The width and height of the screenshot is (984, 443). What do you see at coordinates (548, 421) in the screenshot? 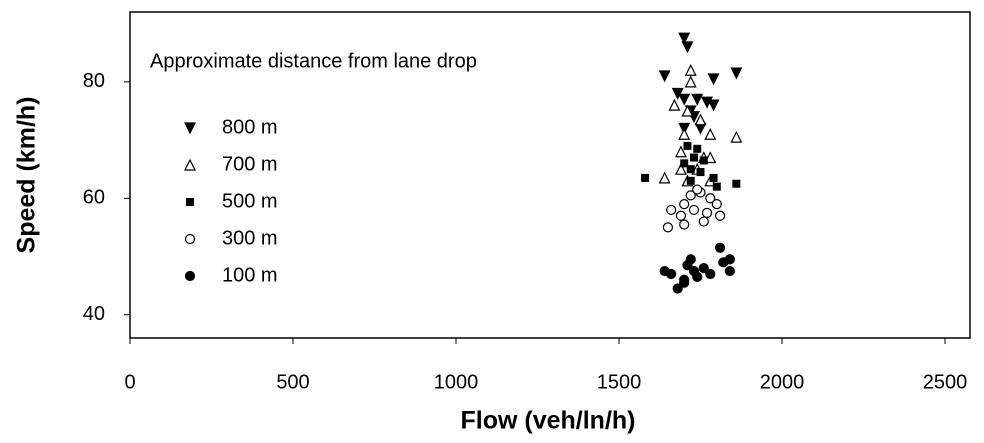
I see `x-axis-label: Flow (veh/ln/h)` at bounding box center [548, 421].